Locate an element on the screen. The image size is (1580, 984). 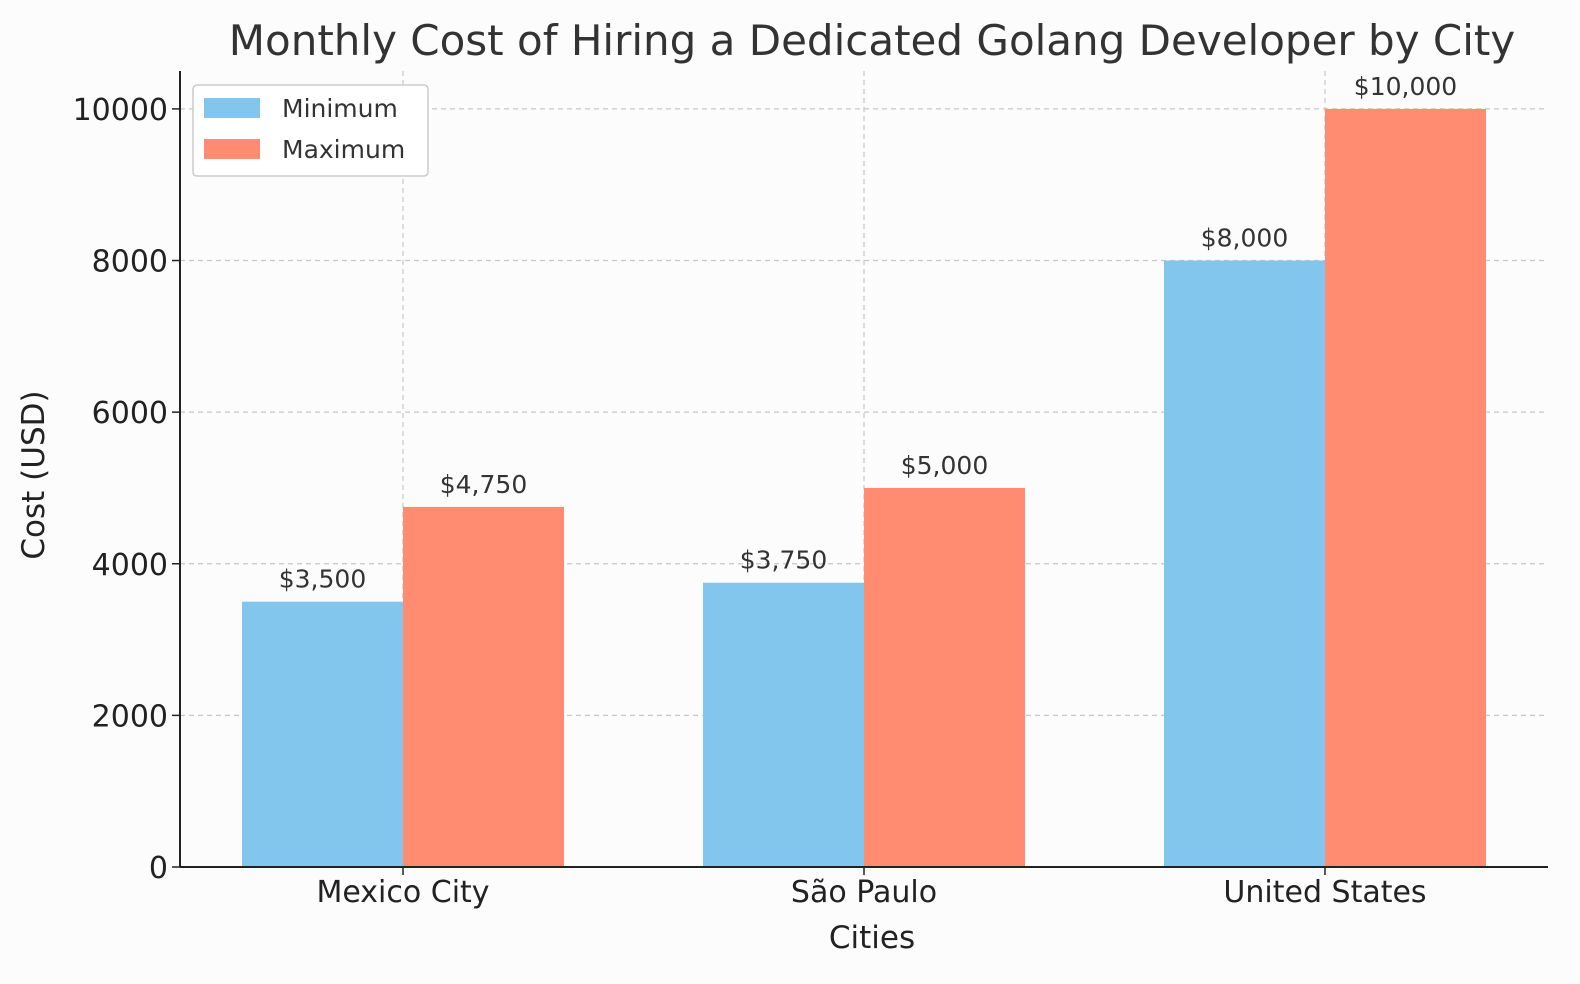
legend: Minimum Maximum is located at coordinates (310, 130).